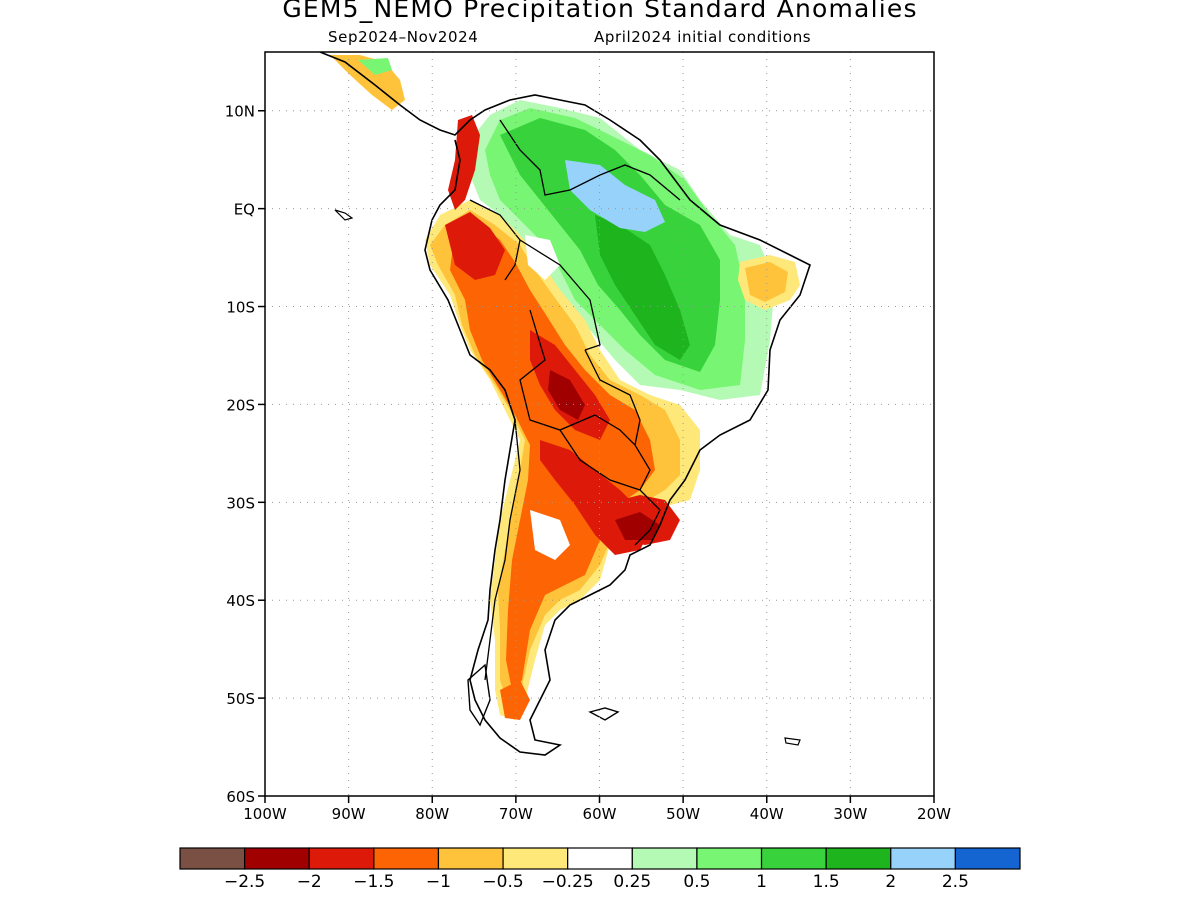  I want to click on colorbar-label: 0.5, so click(696, 882).